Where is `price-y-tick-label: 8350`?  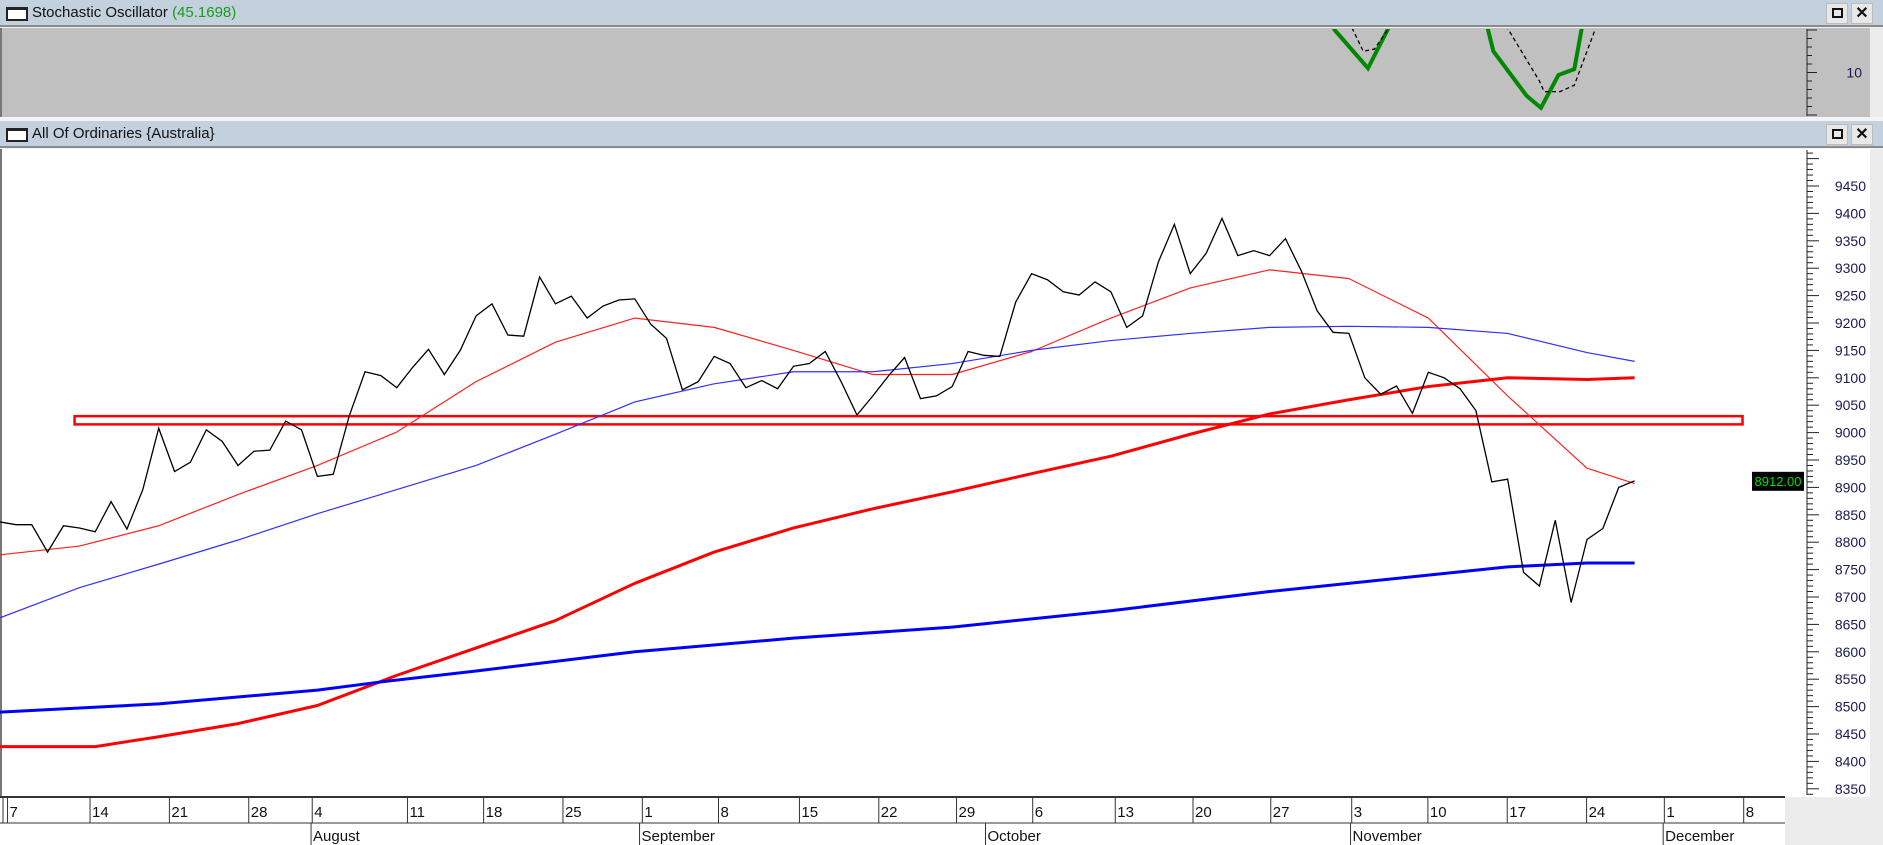 price-y-tick-label: 8350 is located at coordinates (1850, 789).